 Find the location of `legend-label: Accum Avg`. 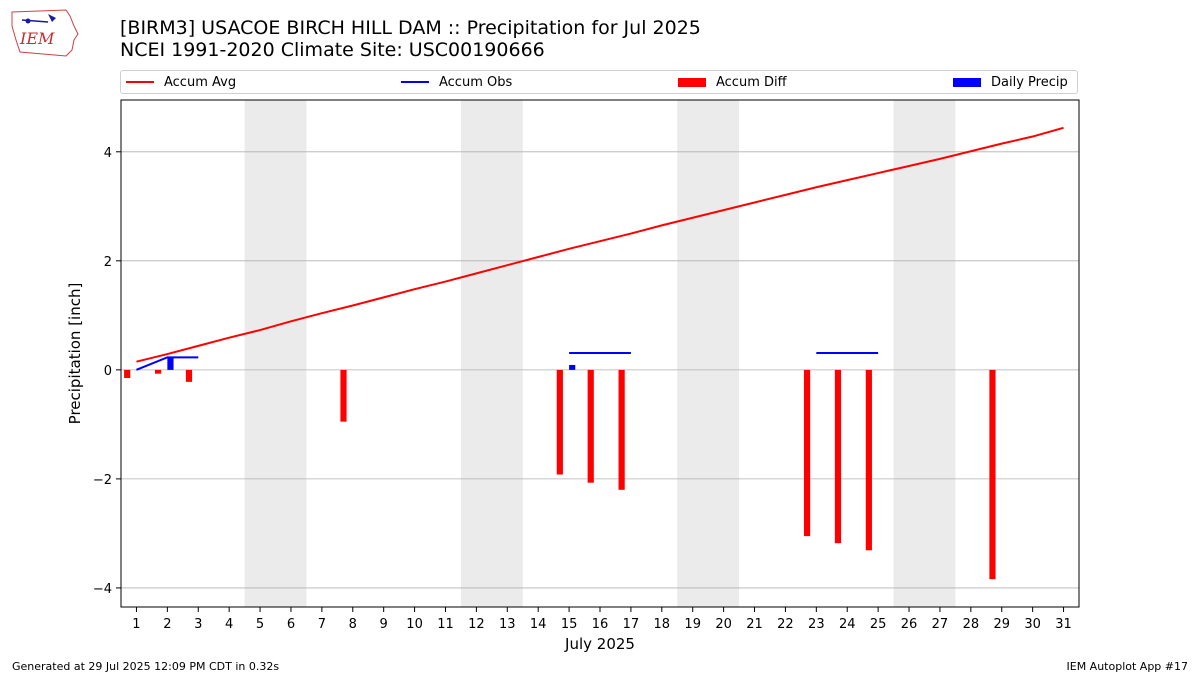

legend-label: Accum Avg is located at coordinates (200, 82).